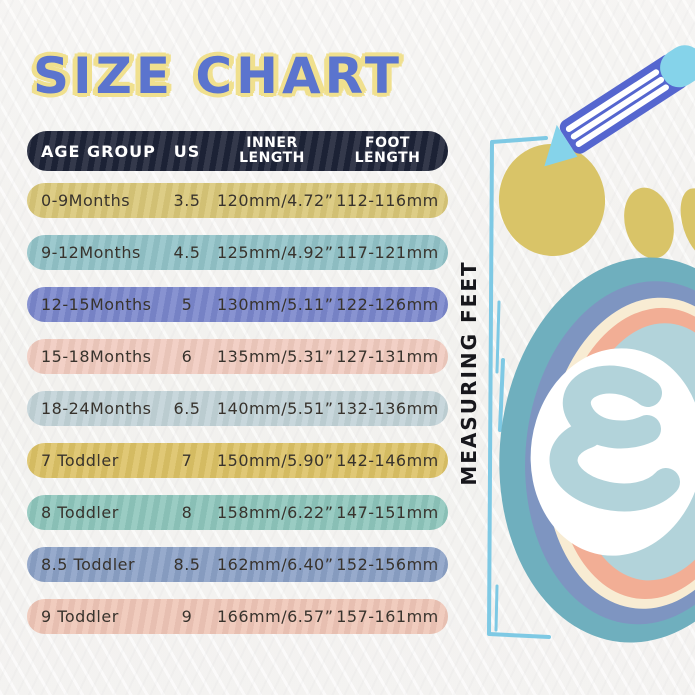 The width and height of the screenshot is (695, 695). What do you see at coordinates (272, 150) in the screenshot?
I see `column-header-inner-length: INNER LENGTH` at bounding box center [272, 150].